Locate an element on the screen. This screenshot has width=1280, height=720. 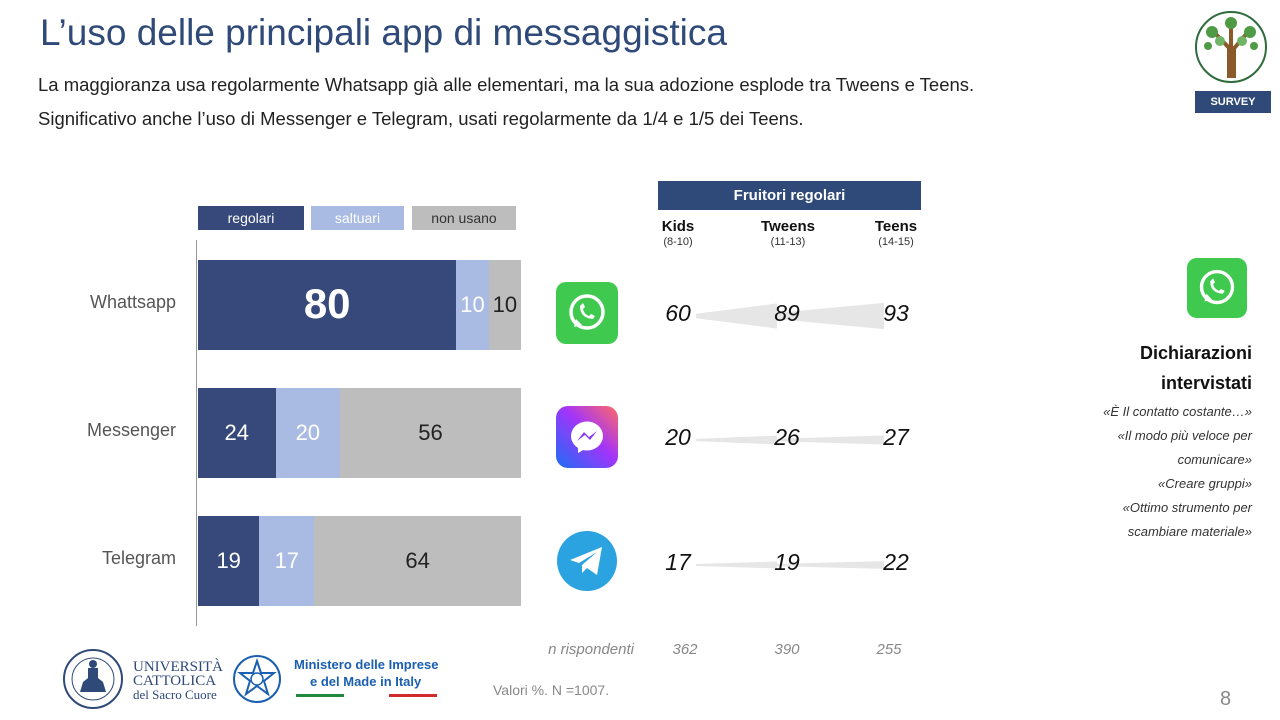
bar-label-regolari-messenger: 24 is located at coordinates (236, 432).